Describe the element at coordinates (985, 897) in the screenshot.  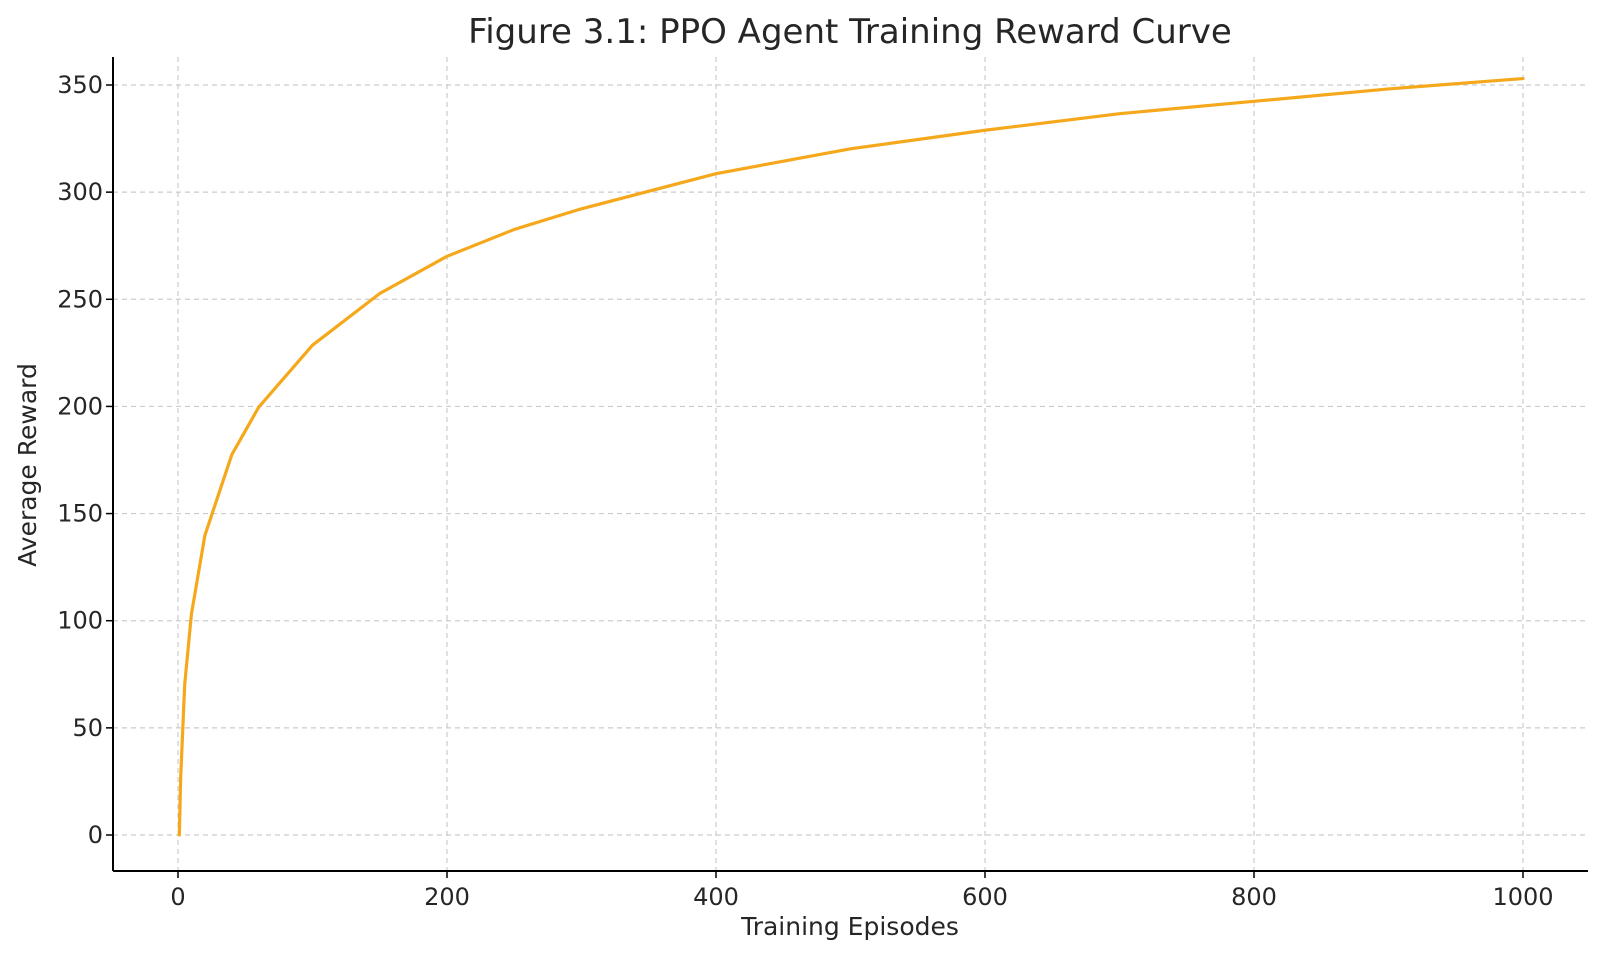
I see `x-tick-label: 600` at that location.